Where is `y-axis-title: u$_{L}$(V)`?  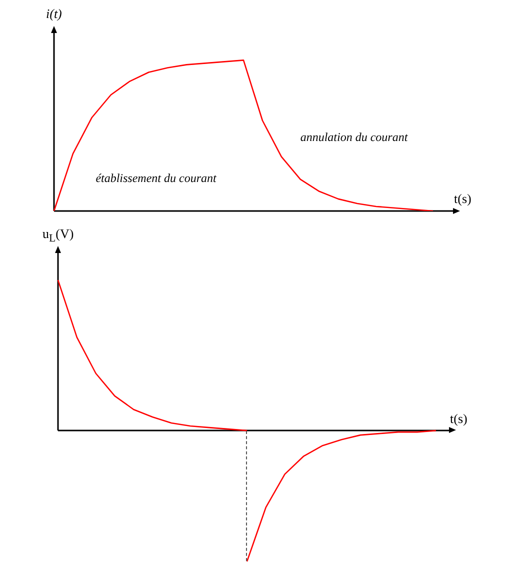 y-axis-title: u$_{L}$(V) is located at coordinates (58, 235).